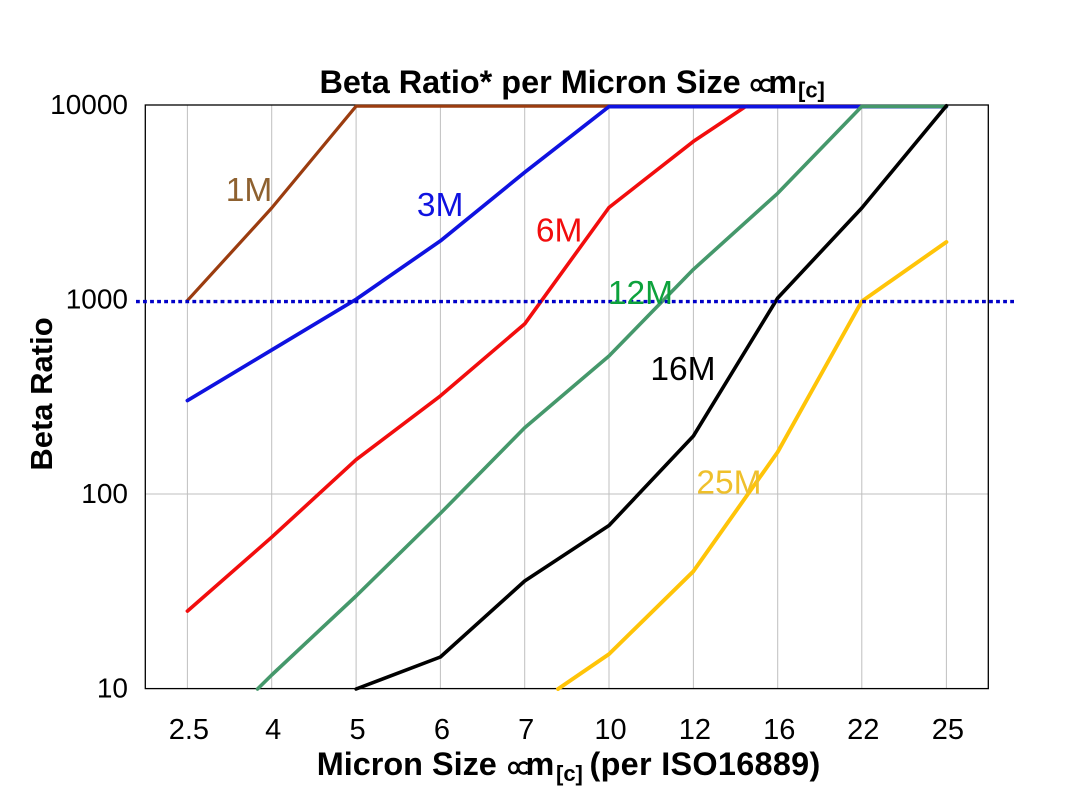 The height and width of the screenshot is (792, 1088). Describe the element at coordinates (779, 730) in the screenshot. I see `svg-text: 16` at that location.